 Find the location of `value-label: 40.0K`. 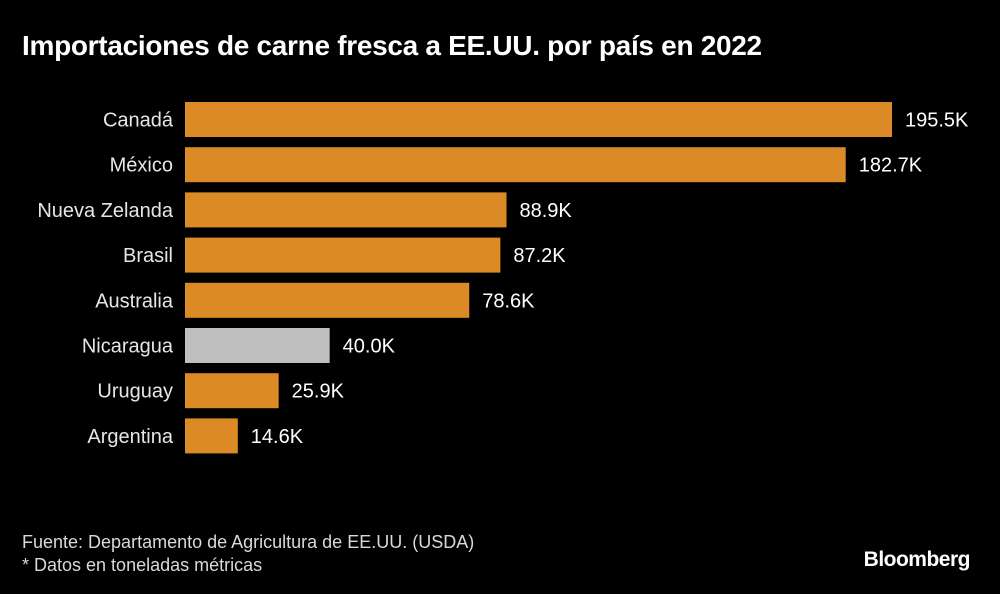

value-label: 40.0K is located at coordinates (369, 347).